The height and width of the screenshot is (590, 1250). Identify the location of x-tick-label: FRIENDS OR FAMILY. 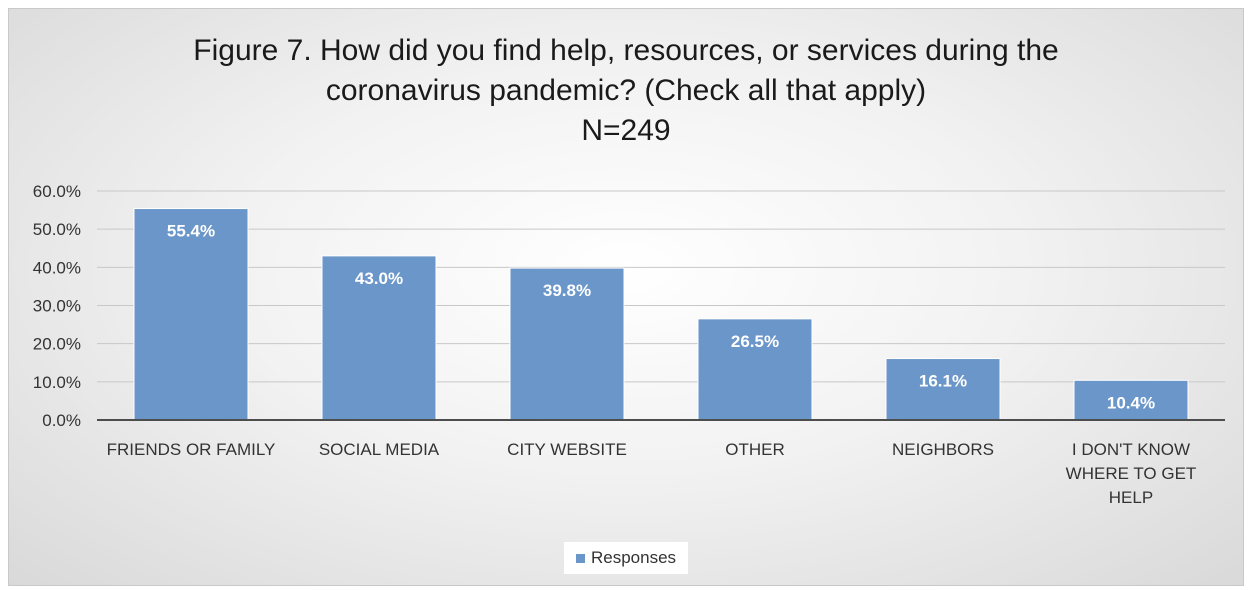
(191, 449).